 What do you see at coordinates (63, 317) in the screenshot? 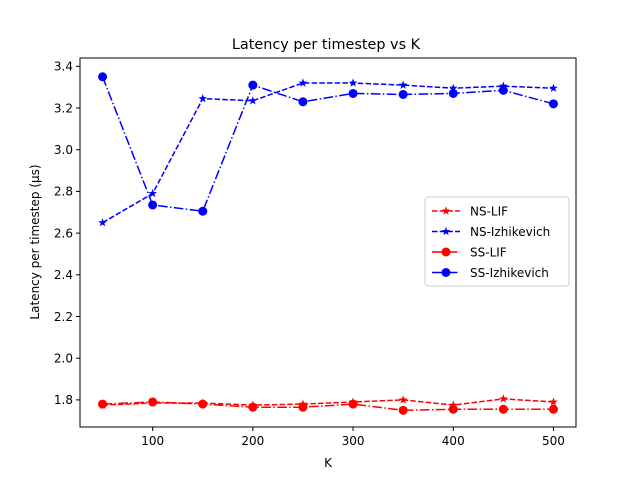
I see `y-tick-label: 2.2` at bounding box center [63, 317].